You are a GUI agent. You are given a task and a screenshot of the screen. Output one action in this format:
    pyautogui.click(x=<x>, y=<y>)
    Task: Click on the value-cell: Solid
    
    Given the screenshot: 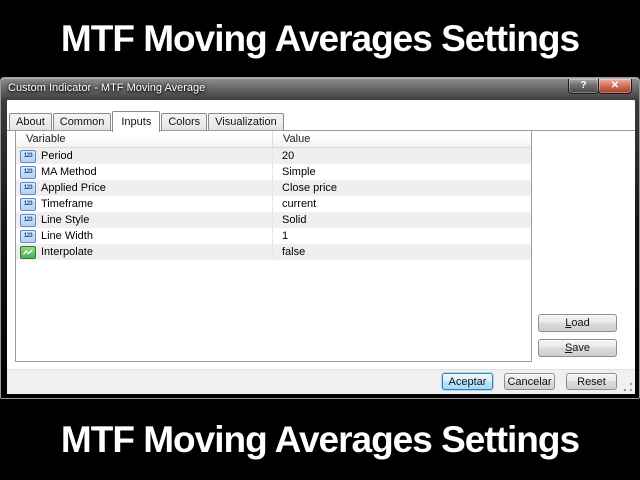 What is the action you would take?
    pyautogui.click(x=402, y=220)
    